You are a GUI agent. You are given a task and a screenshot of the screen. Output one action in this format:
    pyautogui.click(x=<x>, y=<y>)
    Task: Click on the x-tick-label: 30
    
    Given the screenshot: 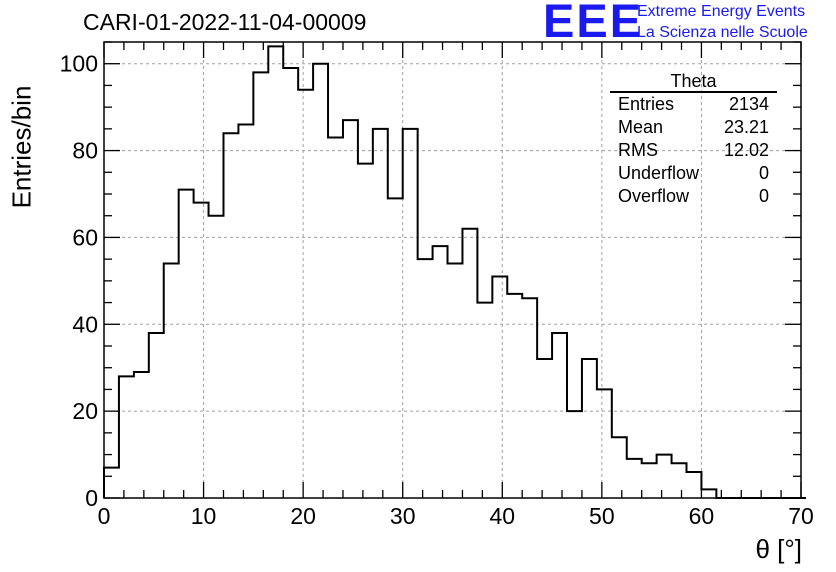 What is the action you would take?
    pyautogui.click(x=403, y=516)
    